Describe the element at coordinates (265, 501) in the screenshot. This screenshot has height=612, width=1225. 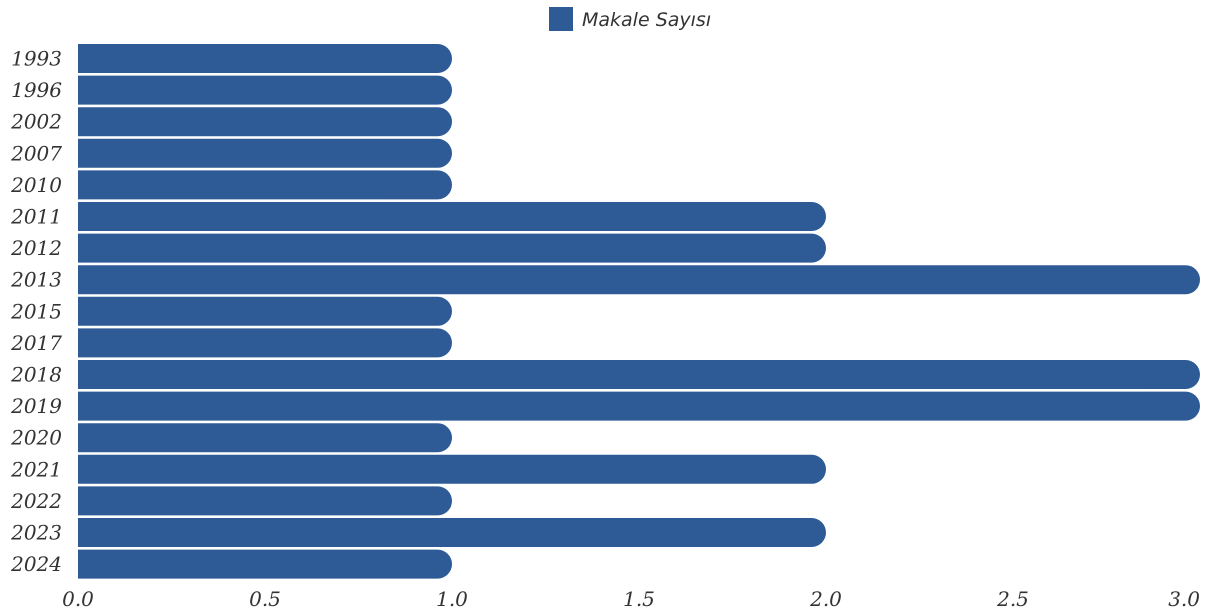
I see `bar-2022` at that location.